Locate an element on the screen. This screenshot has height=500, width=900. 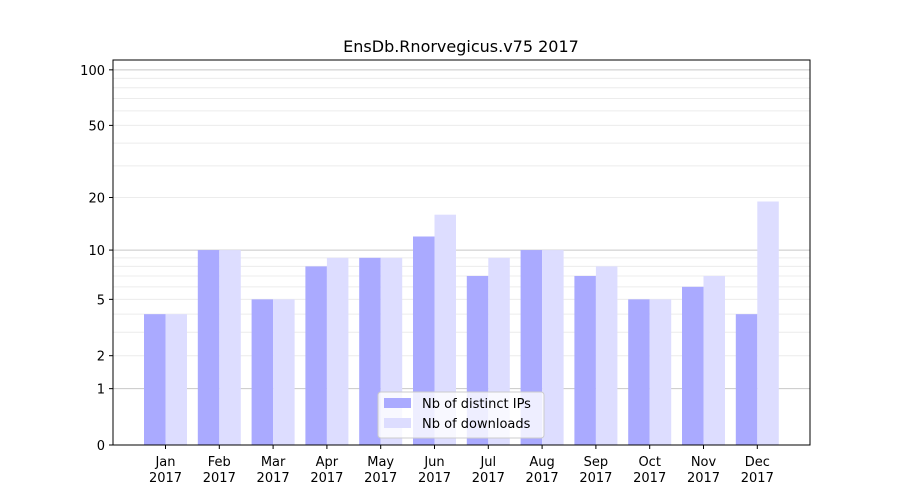
x-tick-label: Nov is located at coordinates (704, 462).